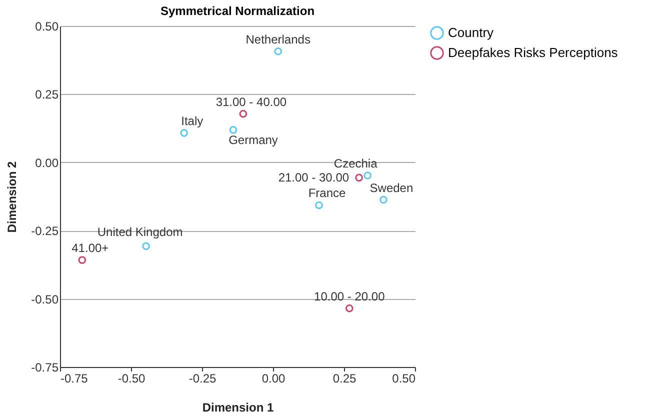 This screenshot has width=666, height=412. Describe the element at coordinates (45, 367) in the screenshot. I see `y-tick-label: -0.75` at that location.